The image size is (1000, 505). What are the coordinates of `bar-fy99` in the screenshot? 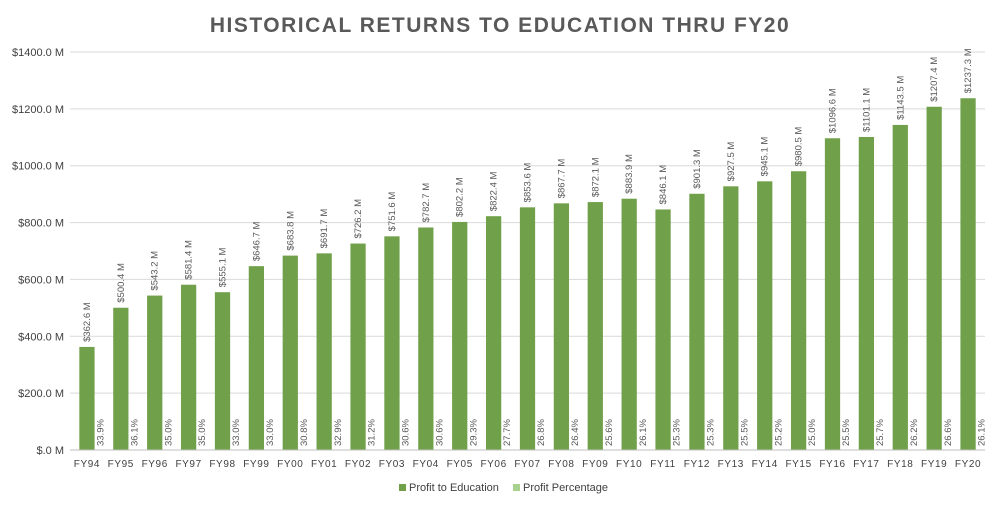 It's located at (256, 358).